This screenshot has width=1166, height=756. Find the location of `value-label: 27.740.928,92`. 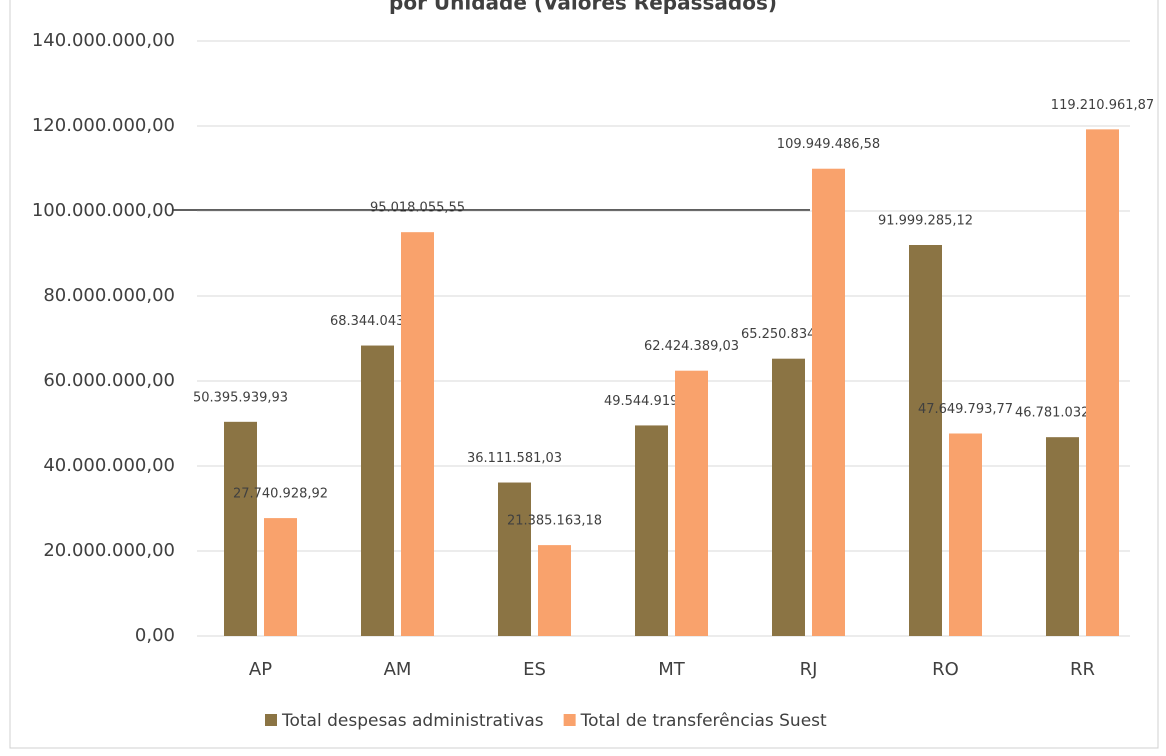

value-label: 27.740.928,92 is located at coordinates (280, 494).